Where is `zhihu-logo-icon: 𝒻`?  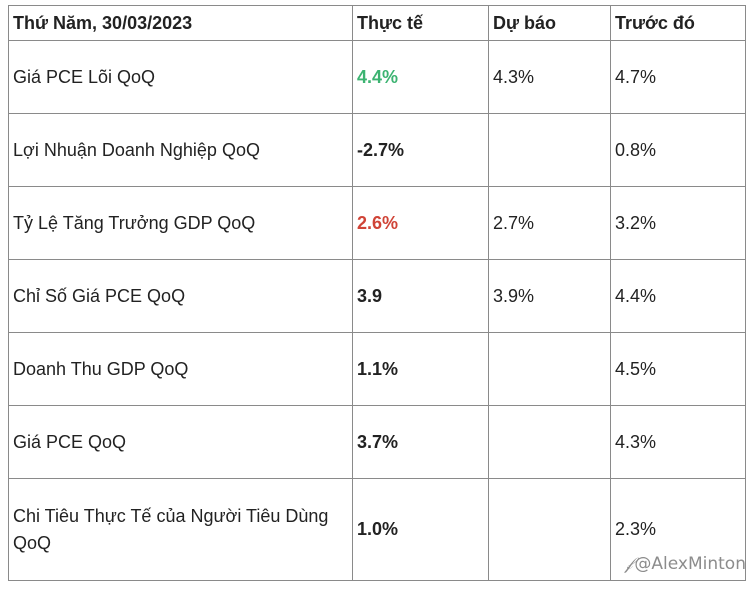 zhihu-logo-icon: 𝒻 is located at coordinates (628, 564).